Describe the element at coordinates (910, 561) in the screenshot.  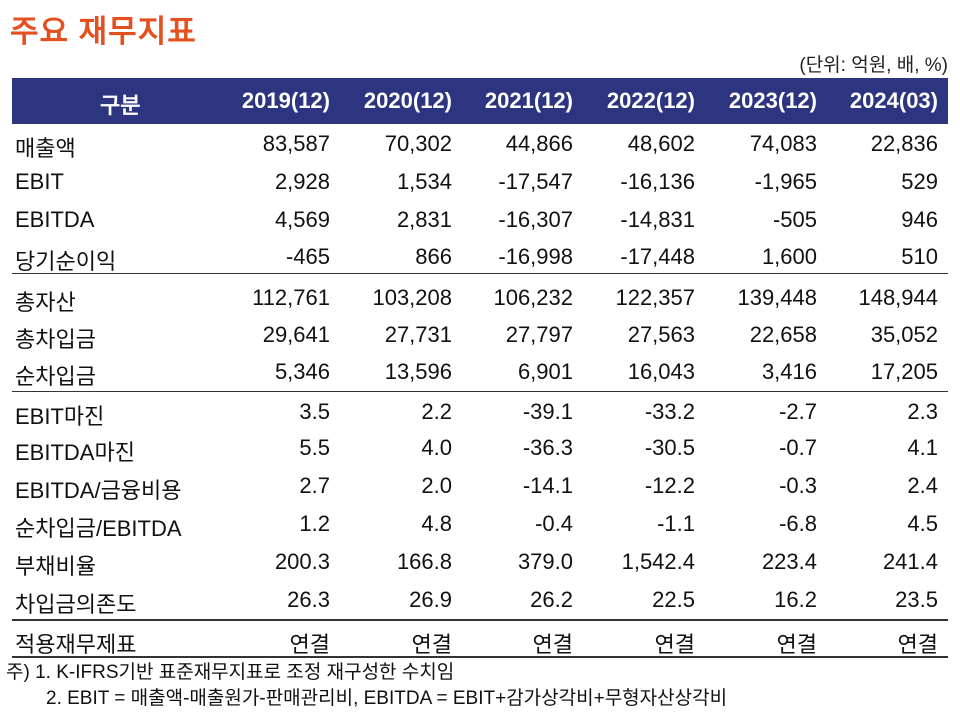
I see `row-value: 241.4` at that location.